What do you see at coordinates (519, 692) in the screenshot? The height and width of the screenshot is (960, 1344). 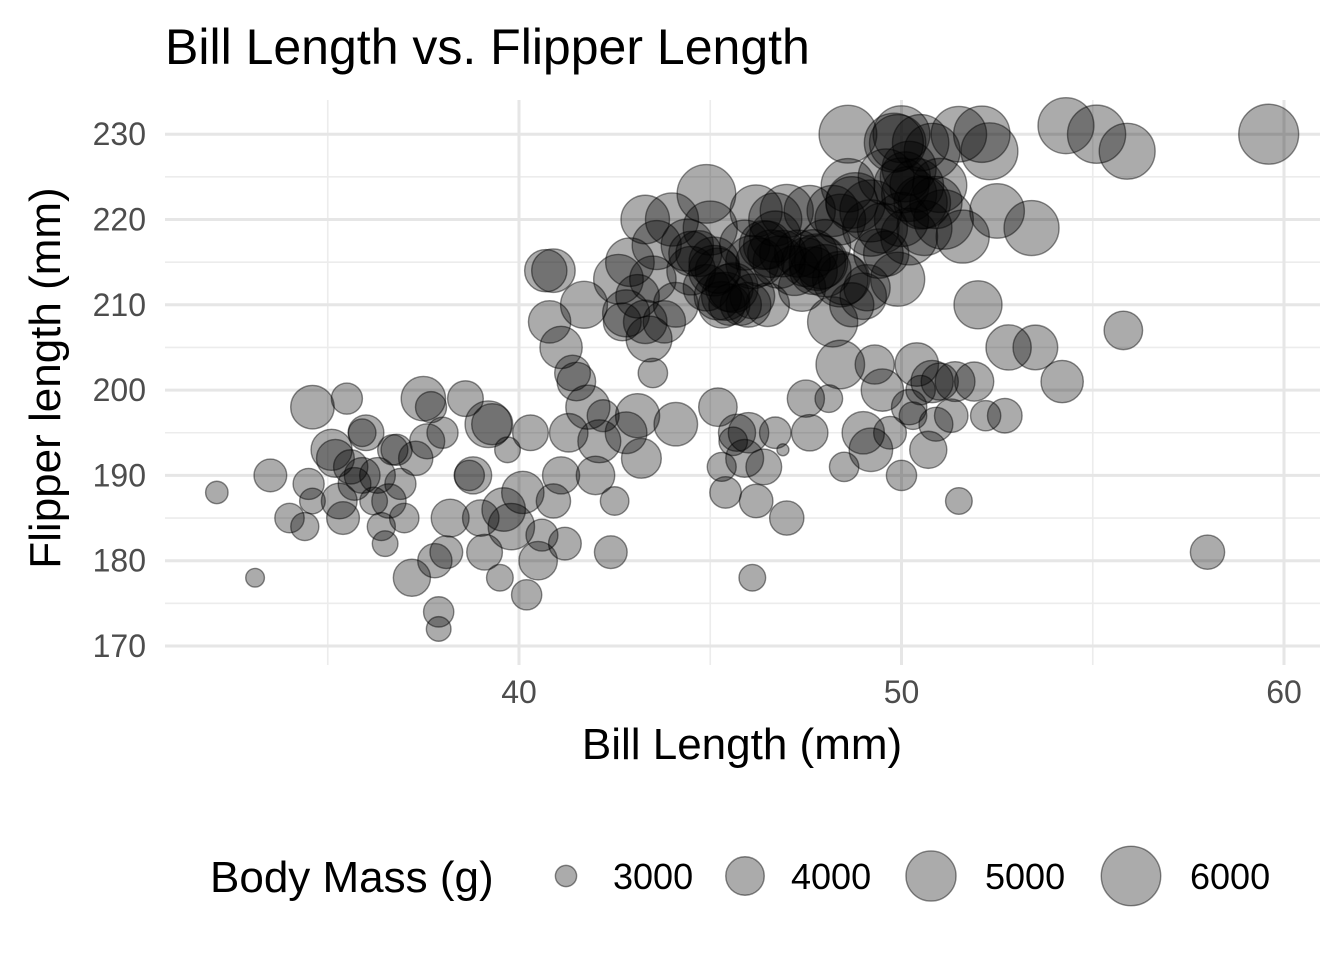 I see `x-tick-label: 40` at bounding box center [519, 692].